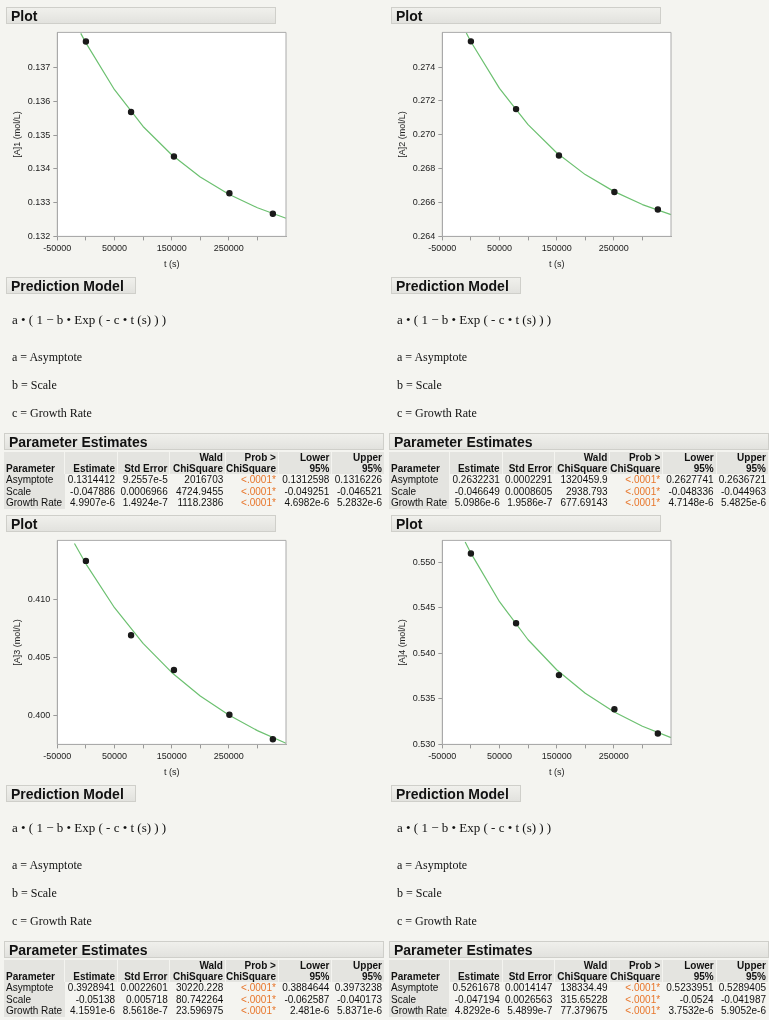 The image size is (769, 1020). What do you see at coordinates (690, 987) in the screenshot?
I see `text: 0.5233951` at bounding box center [690, 987].